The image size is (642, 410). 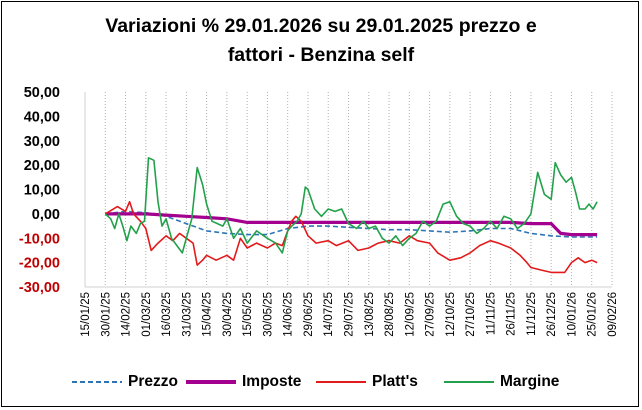 I want to click on x-tick-label: 30/05/25, so click(x=268, y=314).